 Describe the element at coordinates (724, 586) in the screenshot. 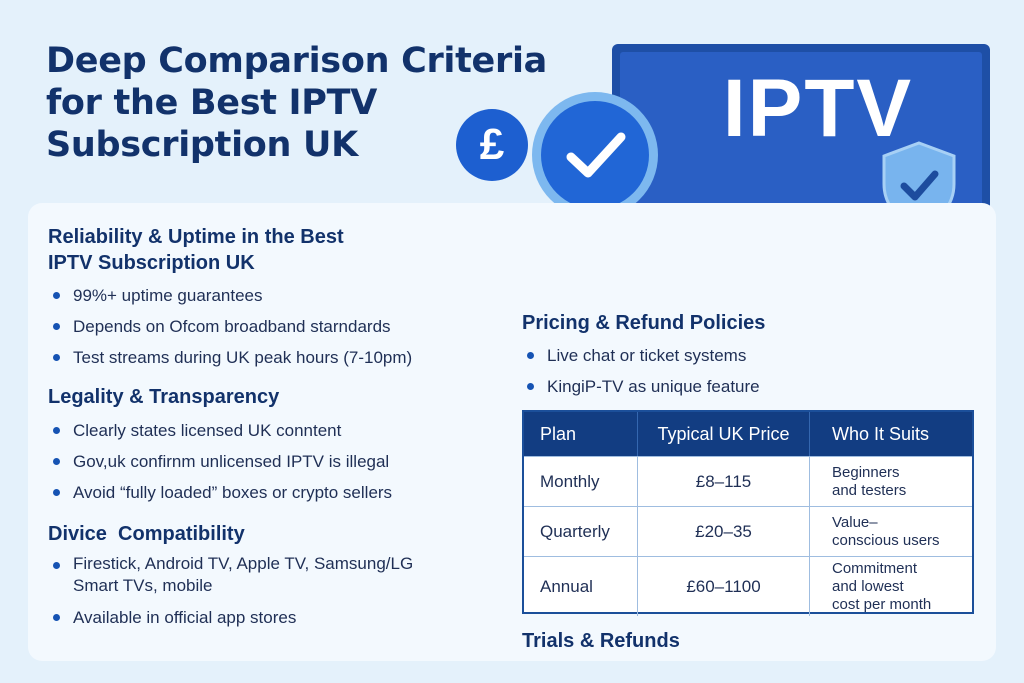

I see `price-cell: £60–1100` at that location.